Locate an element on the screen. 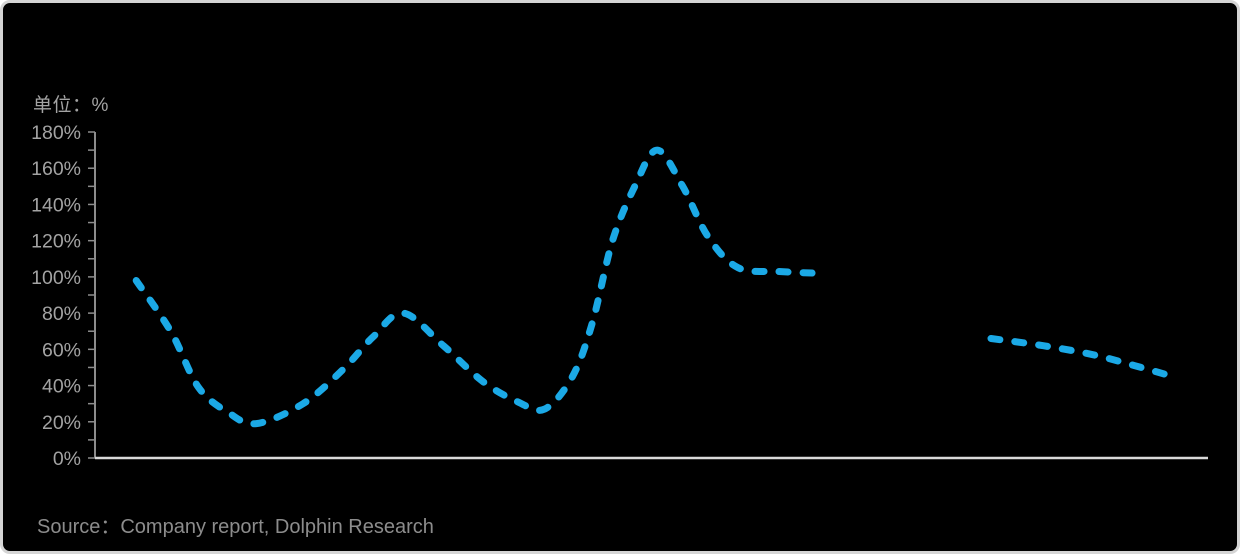 The width and height of the screenshot is (1240, 554). unit-label: 单位：% is located at coordinates (71, 105).